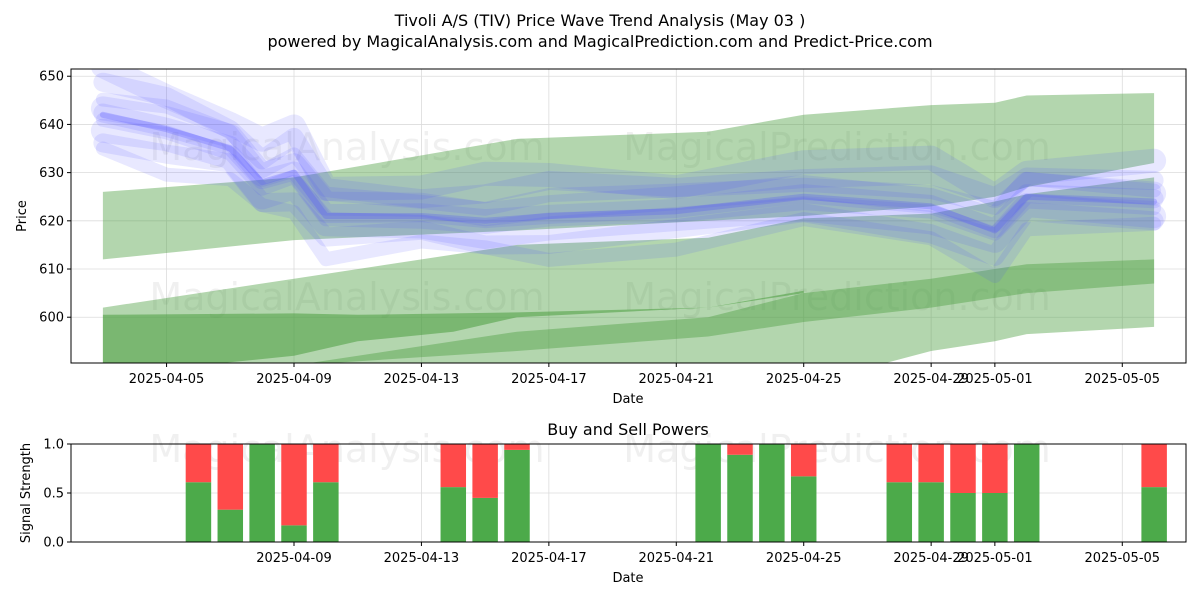 The image size is (1200, 604). Describe the element at coordinates (549, 558) in the screenshot. I see `signal-x-tick-2: 2025-04-17` at that location.